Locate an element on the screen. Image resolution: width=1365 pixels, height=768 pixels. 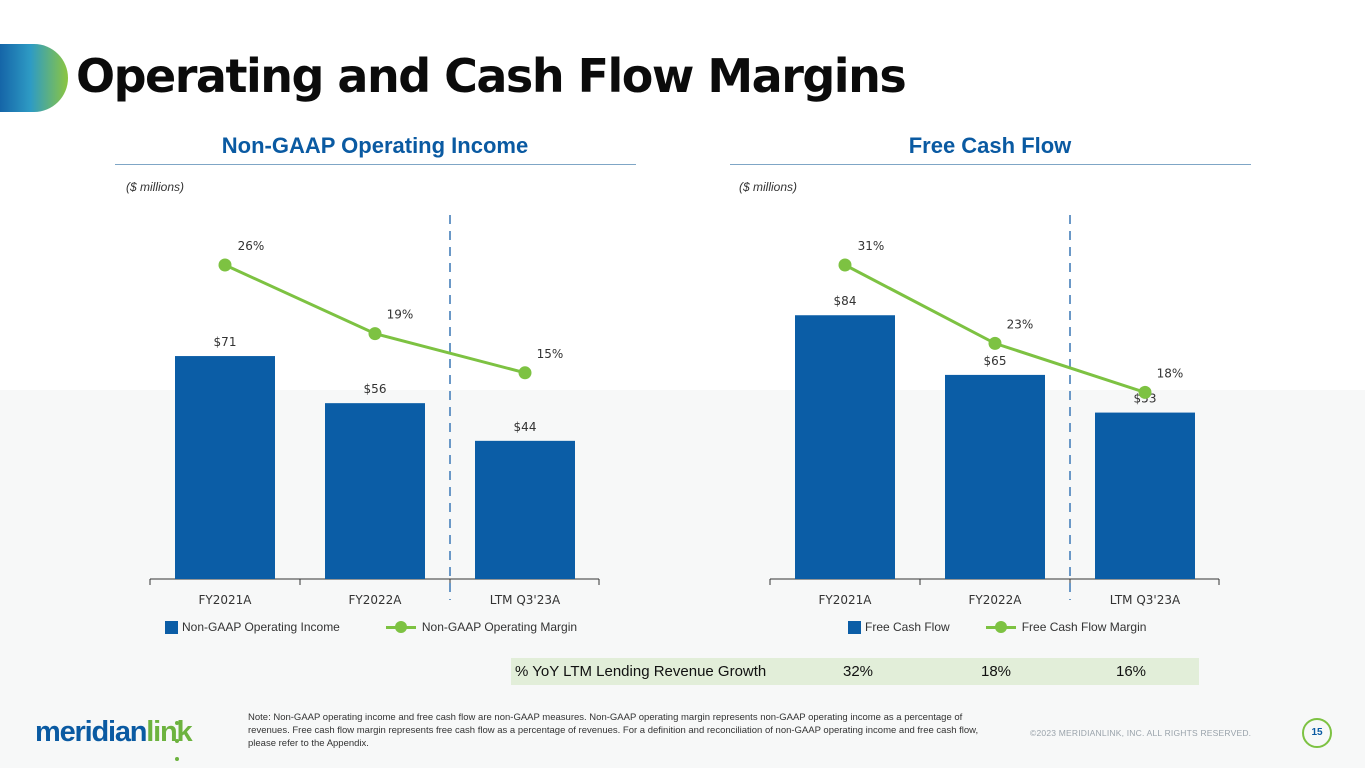
page-title: Operating and Cash Flow Margins is located at coordinates (491, 76).